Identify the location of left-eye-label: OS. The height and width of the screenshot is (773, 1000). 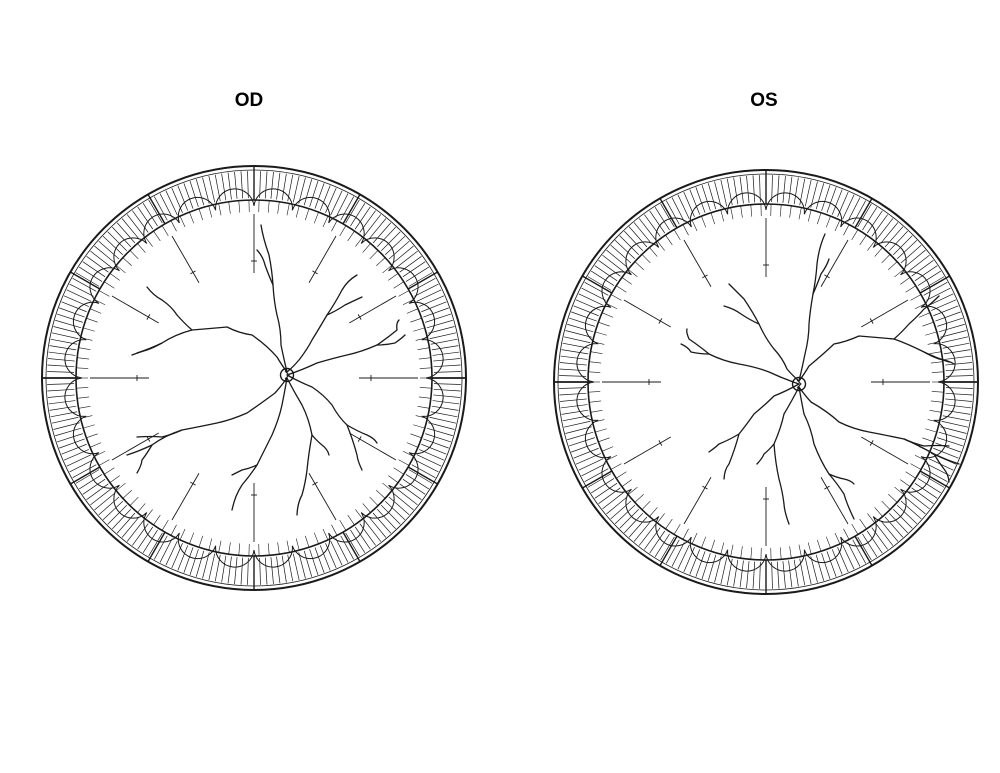
(764, 100).